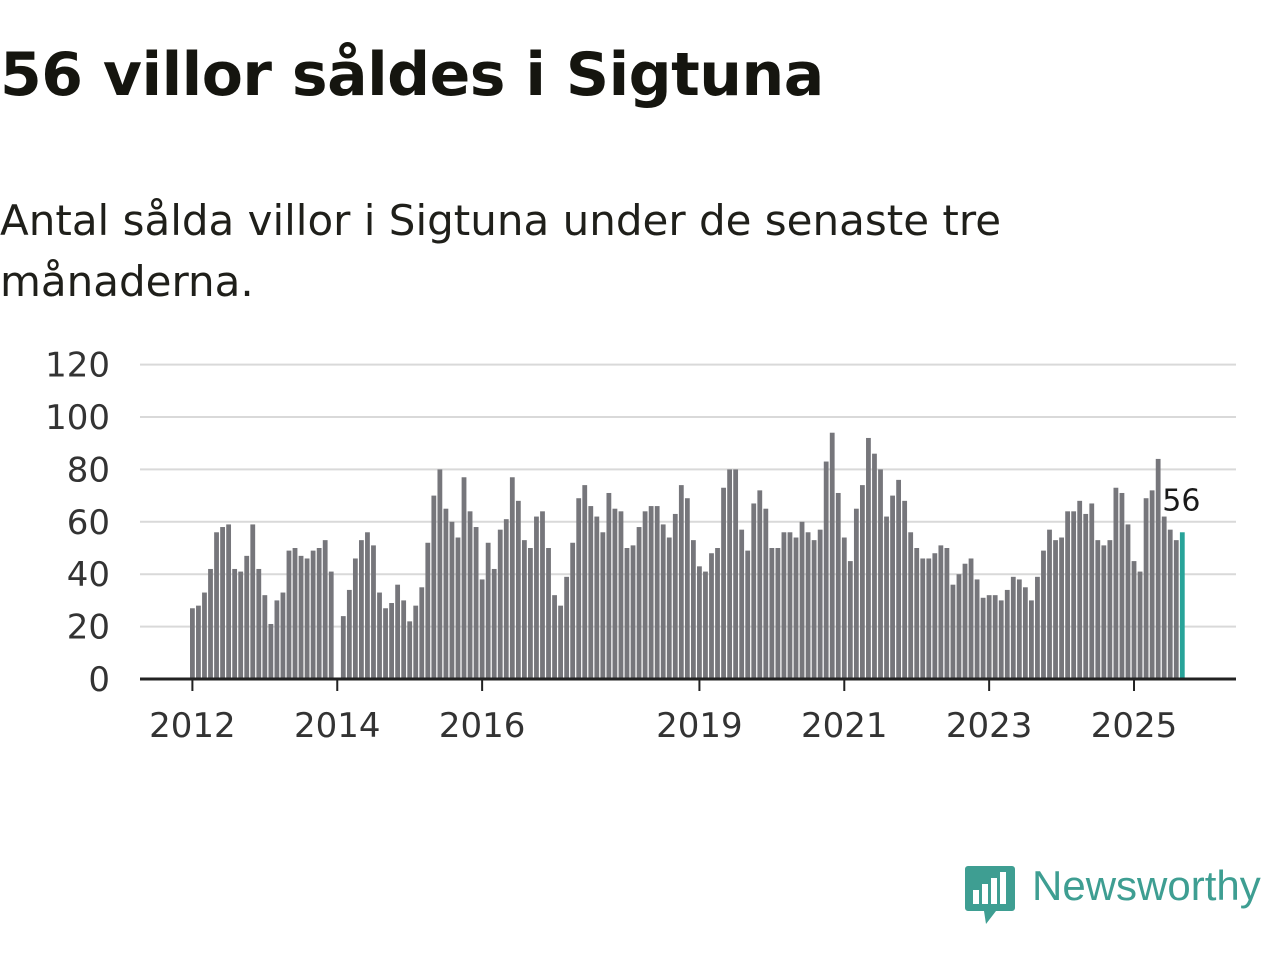 This screenshot has width=1280, height=960. Describe the element at coordinates (844, 726) in the screenshot. I see `x-tick-label: 2021` at that location.